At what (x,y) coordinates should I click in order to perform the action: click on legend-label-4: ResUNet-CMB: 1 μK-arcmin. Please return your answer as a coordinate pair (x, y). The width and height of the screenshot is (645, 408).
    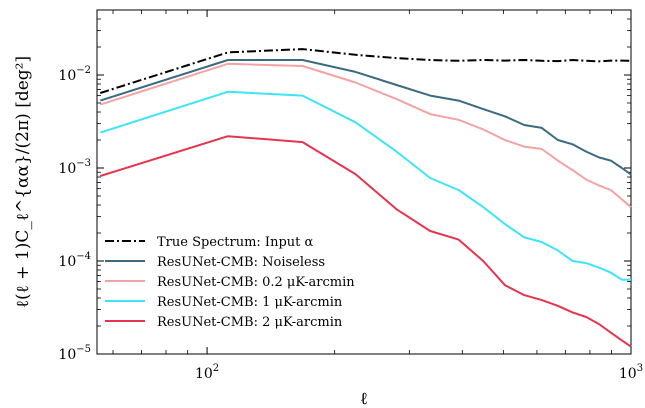
    Looking at the image, I should click on (250, 302).